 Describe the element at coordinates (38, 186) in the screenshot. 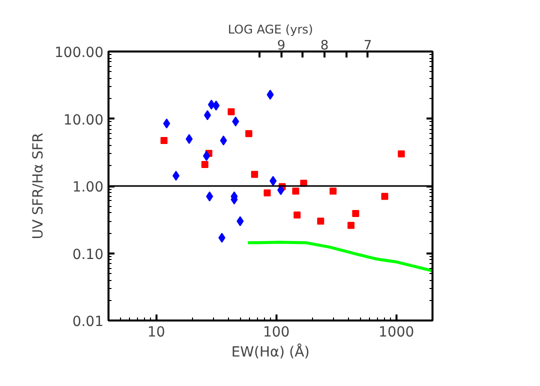

I see `y-axis-title: UV SFR/Hα SFR` at that location.